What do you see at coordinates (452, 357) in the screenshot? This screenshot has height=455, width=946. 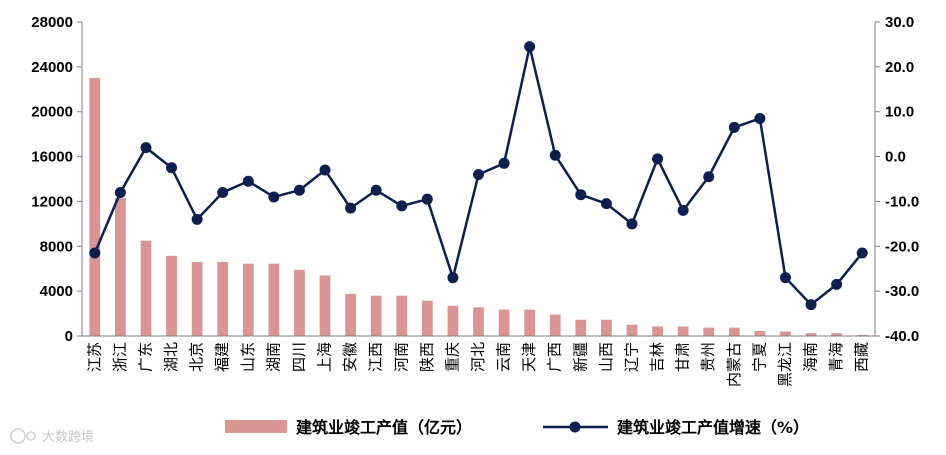 I see `category-label: 重庆` at bounding box center [452, 357].